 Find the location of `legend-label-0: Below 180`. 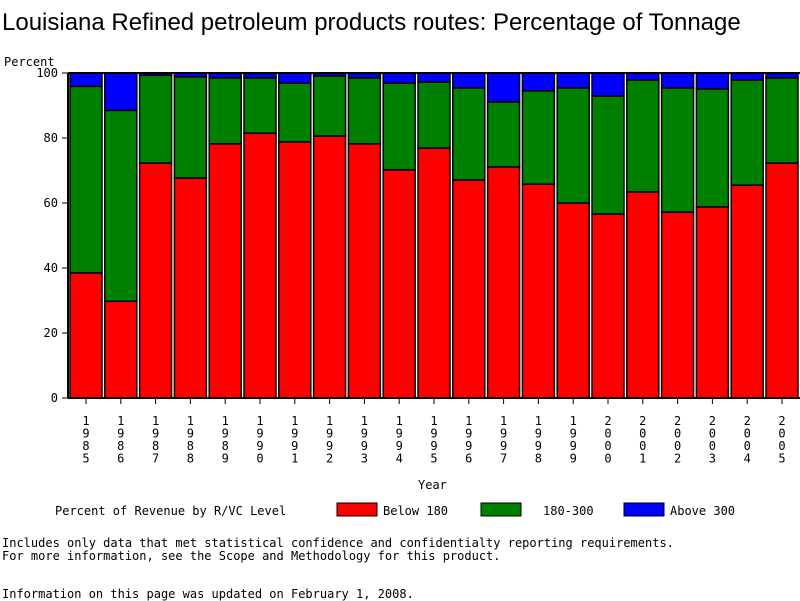

legend-label-0: Below 180 is located at coordinates (415, 511).